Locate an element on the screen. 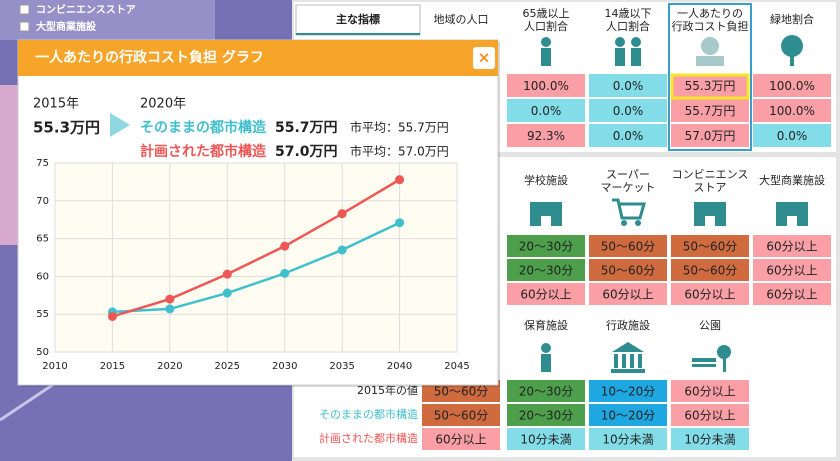 The height and width of the screenshot is (461, 840). series-average: 市平均：55.7万円 is located at coordinates (399, 127).